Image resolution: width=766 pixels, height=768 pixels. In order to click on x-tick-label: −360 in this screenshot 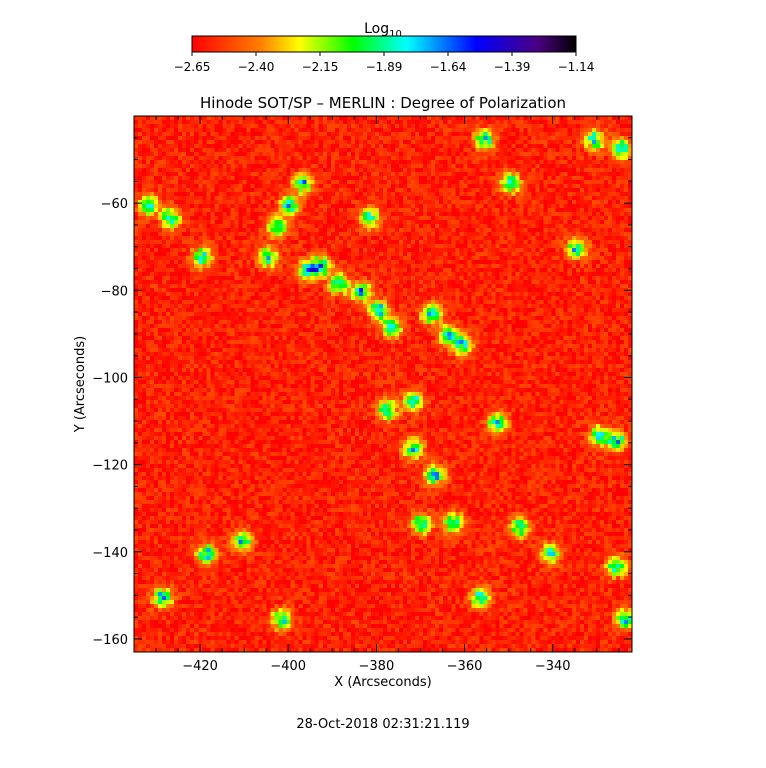, I will do `click(465, 666)`.